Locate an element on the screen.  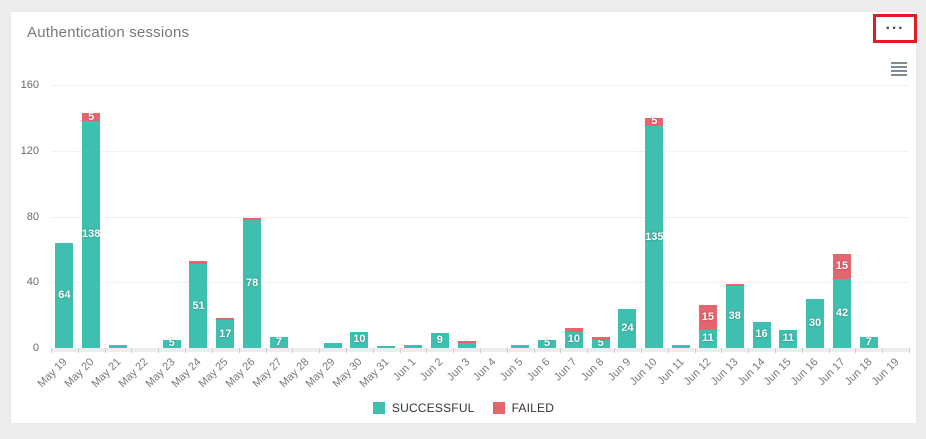
bar-value-label: 138 is located at coordinates (91, 234).